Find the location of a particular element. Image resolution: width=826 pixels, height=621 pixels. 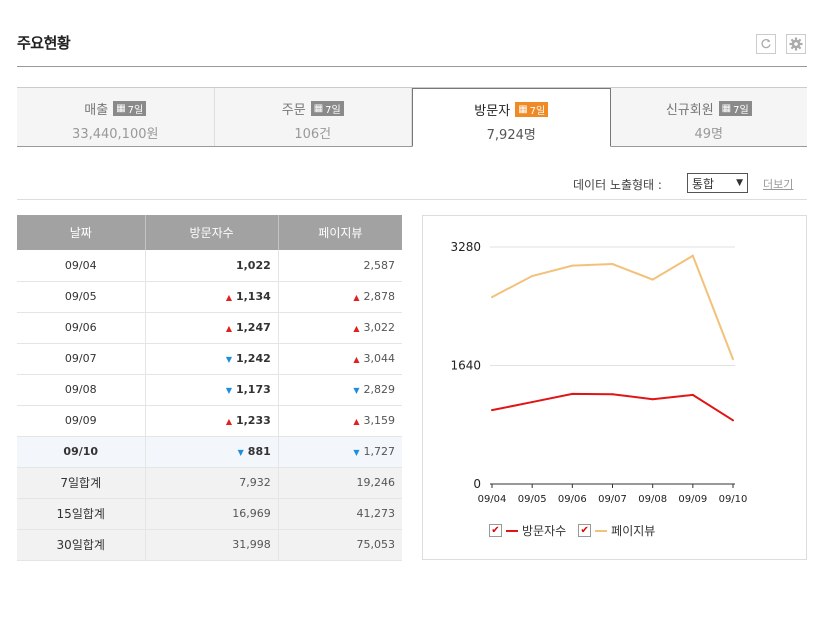

tab-label: 신규회원 is located at coordinates (689, 110).